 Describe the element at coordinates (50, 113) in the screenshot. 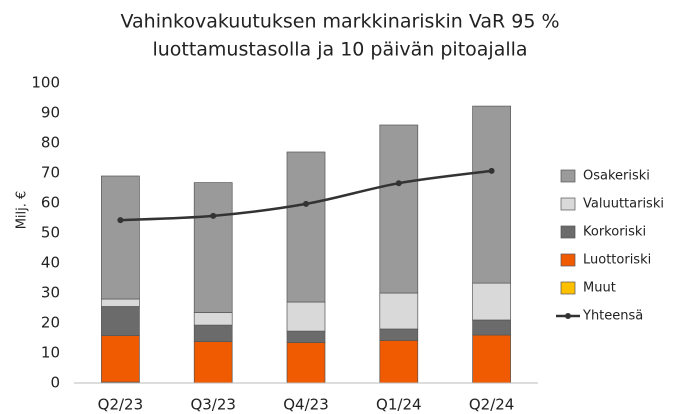

I see `y-tick-label: 90` at that location.